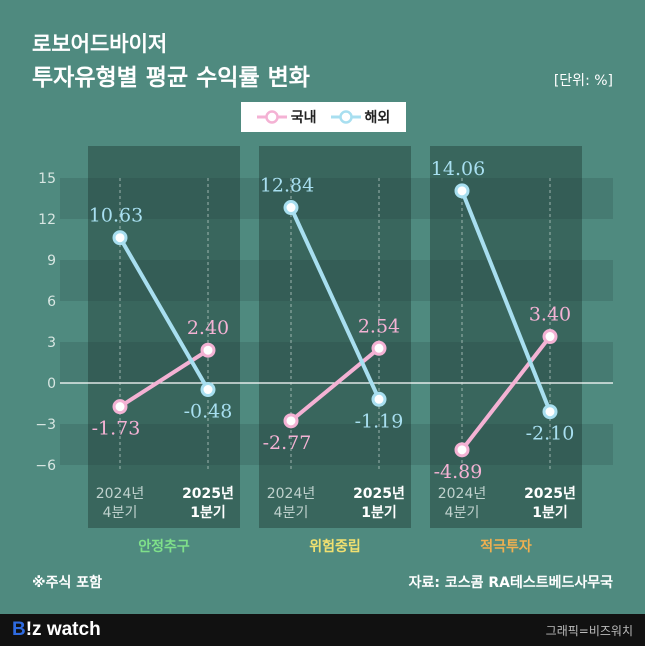 The width and height of the screenshot is (645, 646). I want to click on group-label: 위험중립, so click(335, 546).